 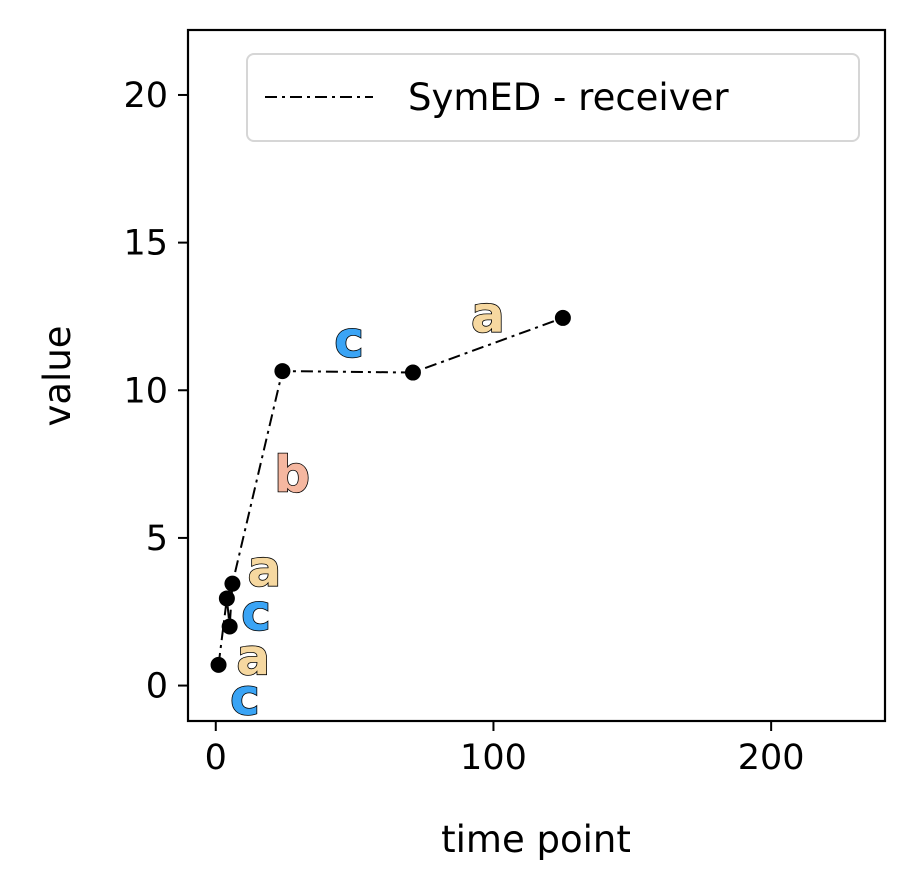 I want to click on x-axis-label: time point, so click(x=536, y=839).